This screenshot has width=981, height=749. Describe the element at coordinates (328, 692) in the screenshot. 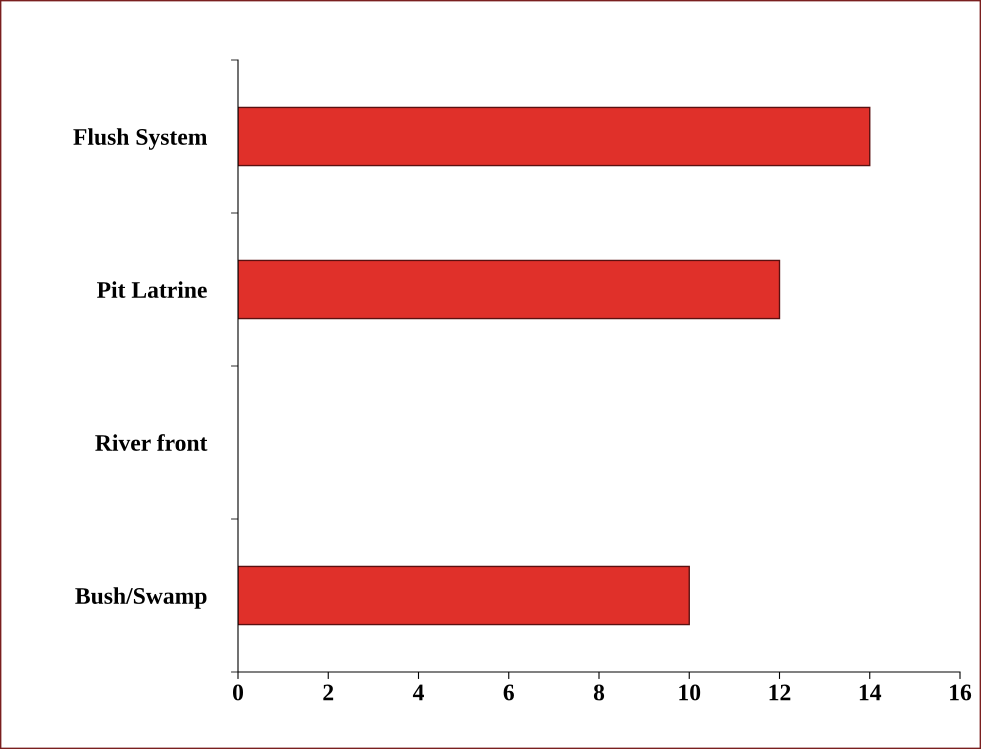

I see `x-tick-label: 2` at that location.